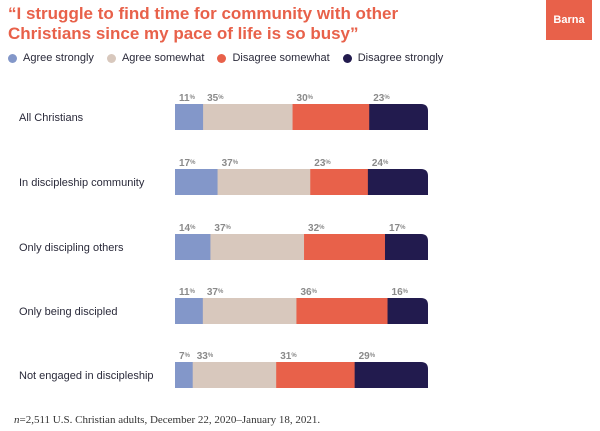 This screenshot has width=600, height=431. What do you see at coordinates (215, 292) in the screenshot?
I see `data-label-only-being-discipled-agree-somewhat: 37%` at bounding box center [215, 292].